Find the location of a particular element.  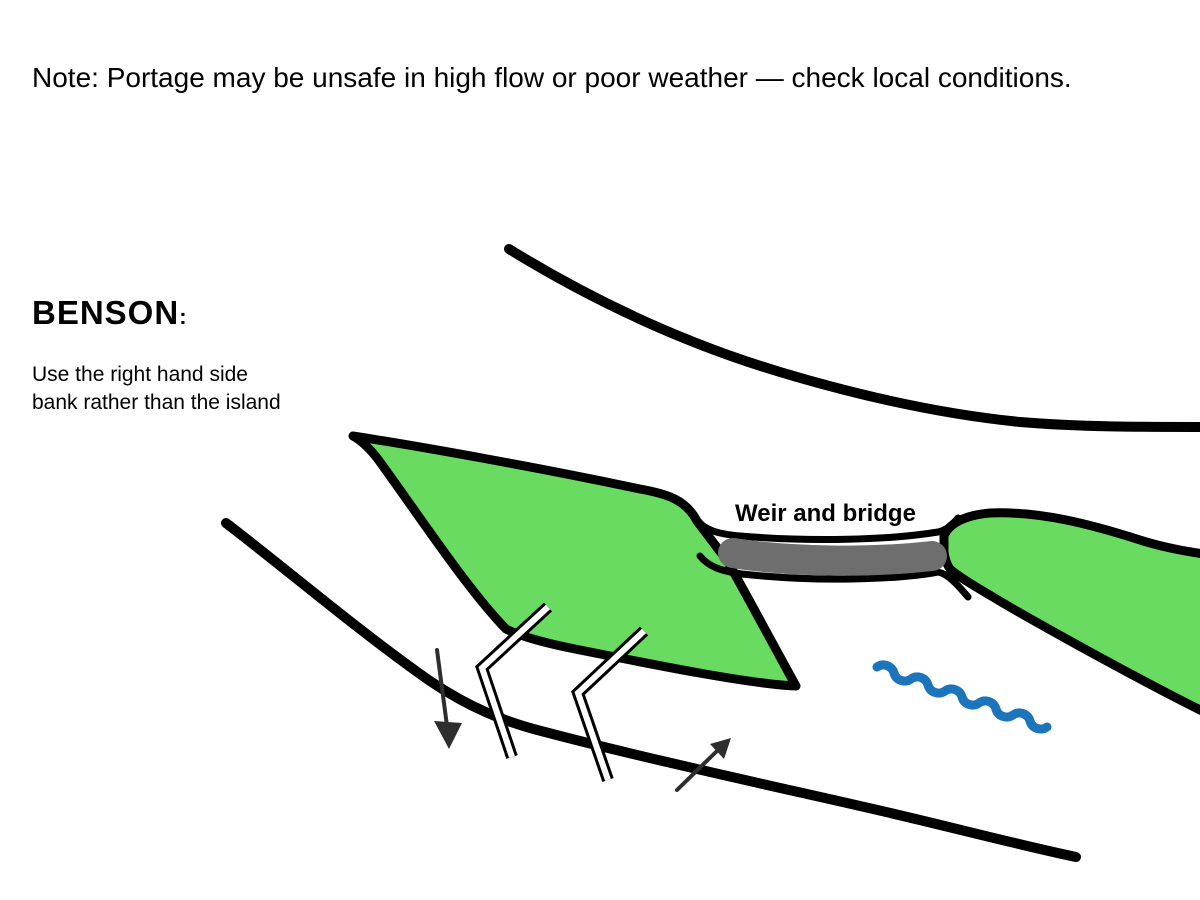

top-bank-line is located at coordinates (852, 338).